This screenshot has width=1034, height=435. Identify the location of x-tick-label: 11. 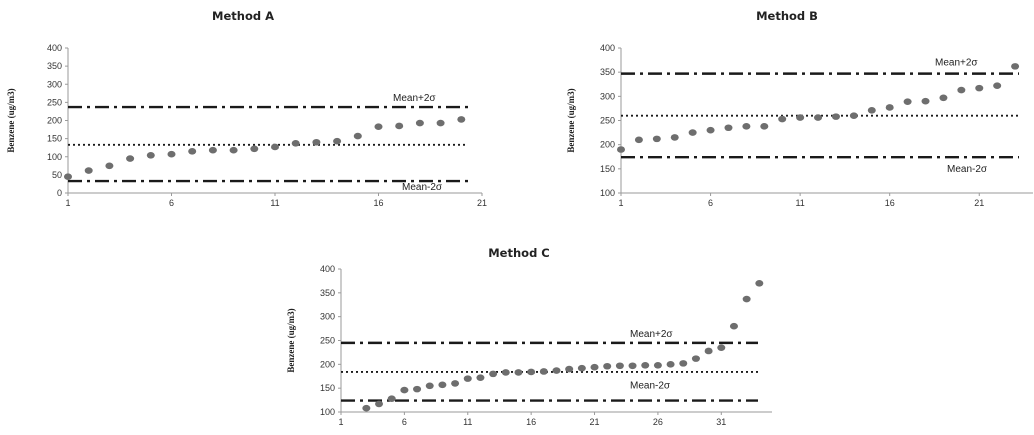
(799, 203).